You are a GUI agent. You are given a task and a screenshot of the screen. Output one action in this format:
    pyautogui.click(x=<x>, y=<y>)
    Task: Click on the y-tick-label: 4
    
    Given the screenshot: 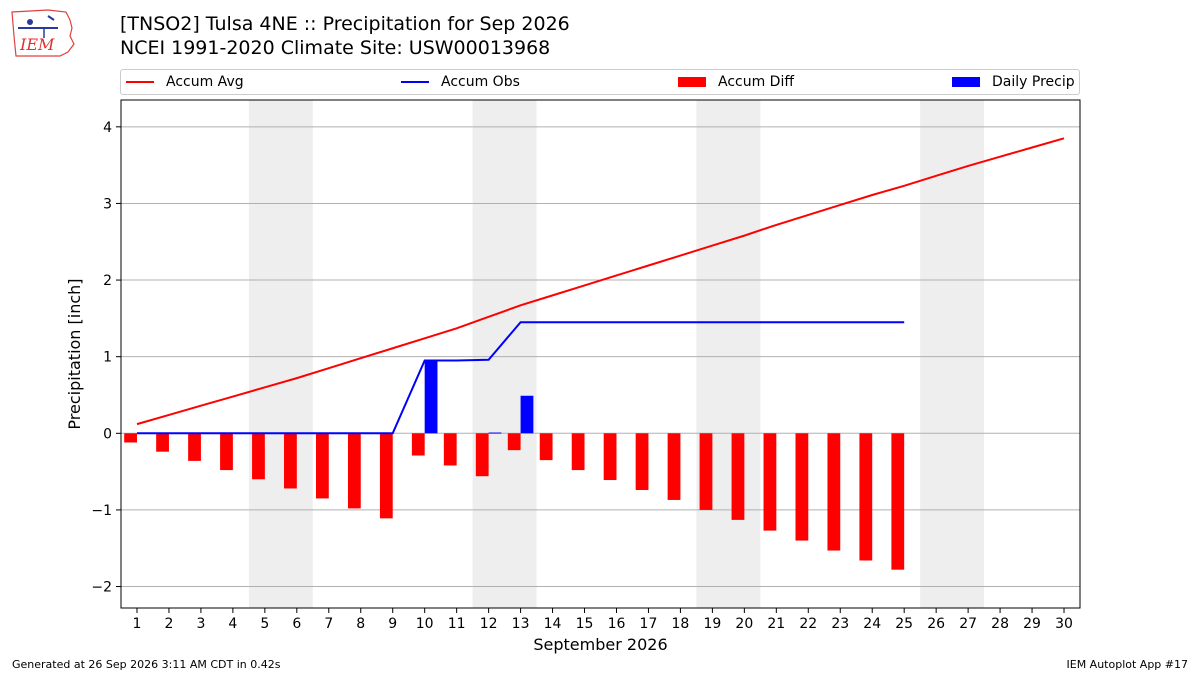 What is the action you would take?
    pyautogui.click(x=107, y=128)
    